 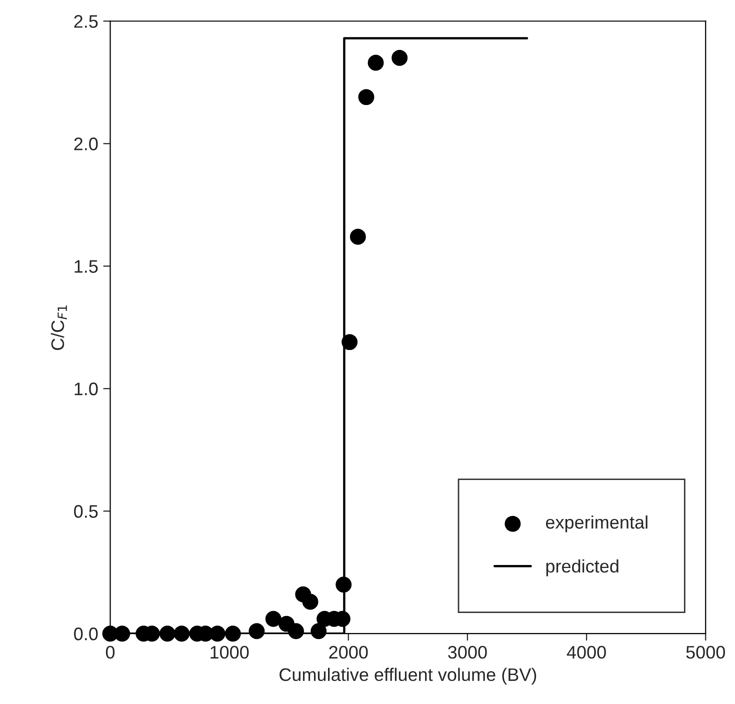 I want to click on y-tick-label: 0.0, so click(x=86, y=634).